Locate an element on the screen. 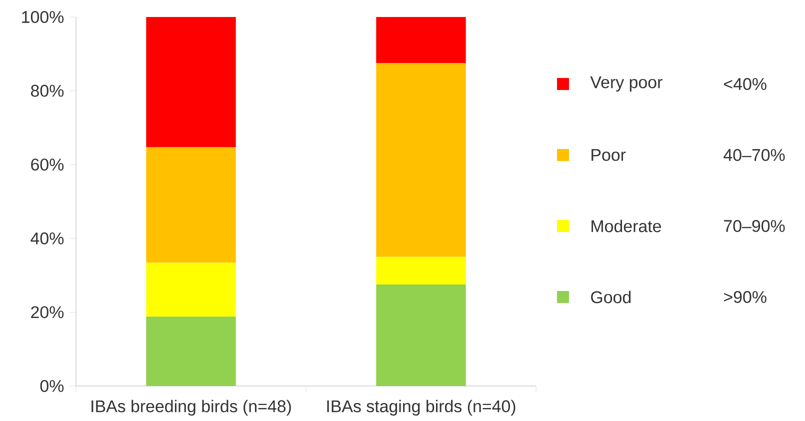  text: <40% is located at coordinates (745, 84).